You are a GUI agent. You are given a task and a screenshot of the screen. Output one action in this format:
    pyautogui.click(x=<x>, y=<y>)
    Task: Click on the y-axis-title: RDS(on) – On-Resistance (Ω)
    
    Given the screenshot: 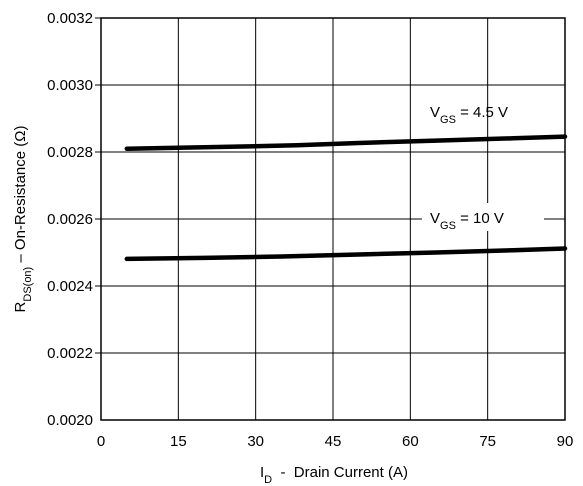 What is the action you would take?
    pyautogui.click(x=23, y=219)
    